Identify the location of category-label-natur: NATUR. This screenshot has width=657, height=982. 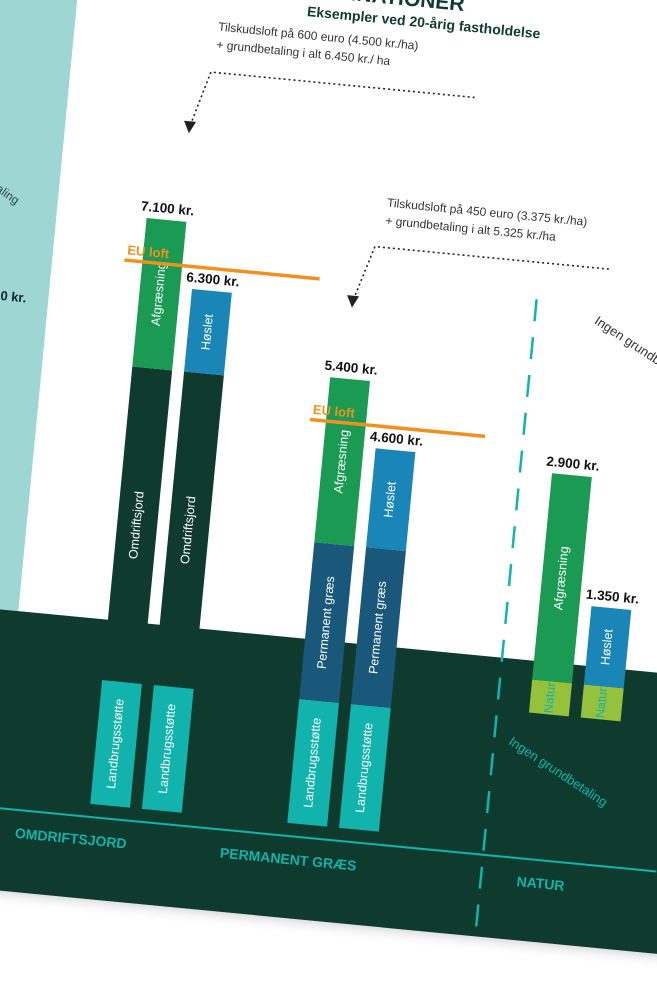
(540, 883).